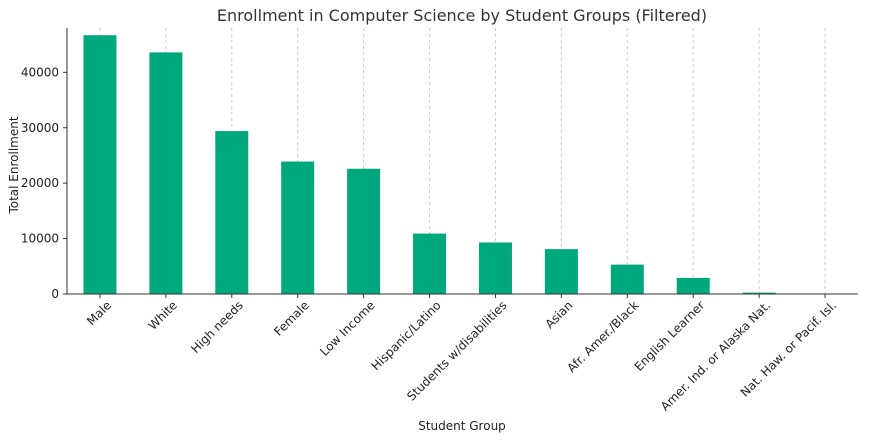 The image size is (884, 440). I want to click on y-tick-label: 30000, so click(40, 128).